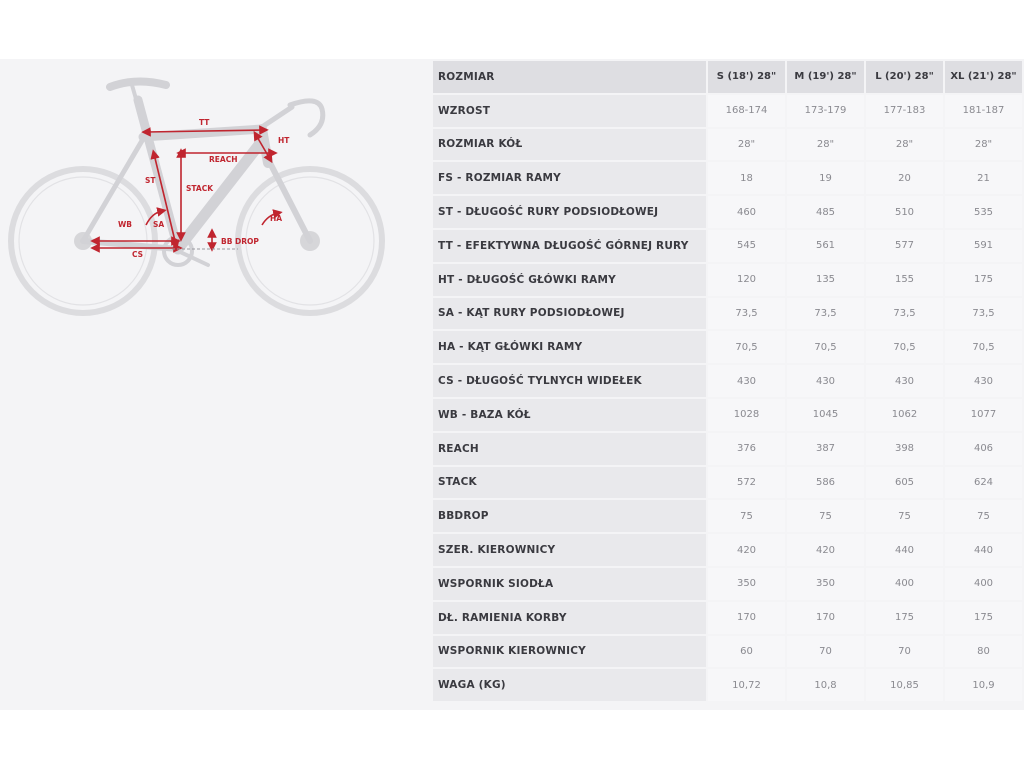 This screenshot has height=768, width=1024. What do you see at coordinates (904, 583) in the screenshot?
I see `row-value: 400` at bounding box center [904, 583].